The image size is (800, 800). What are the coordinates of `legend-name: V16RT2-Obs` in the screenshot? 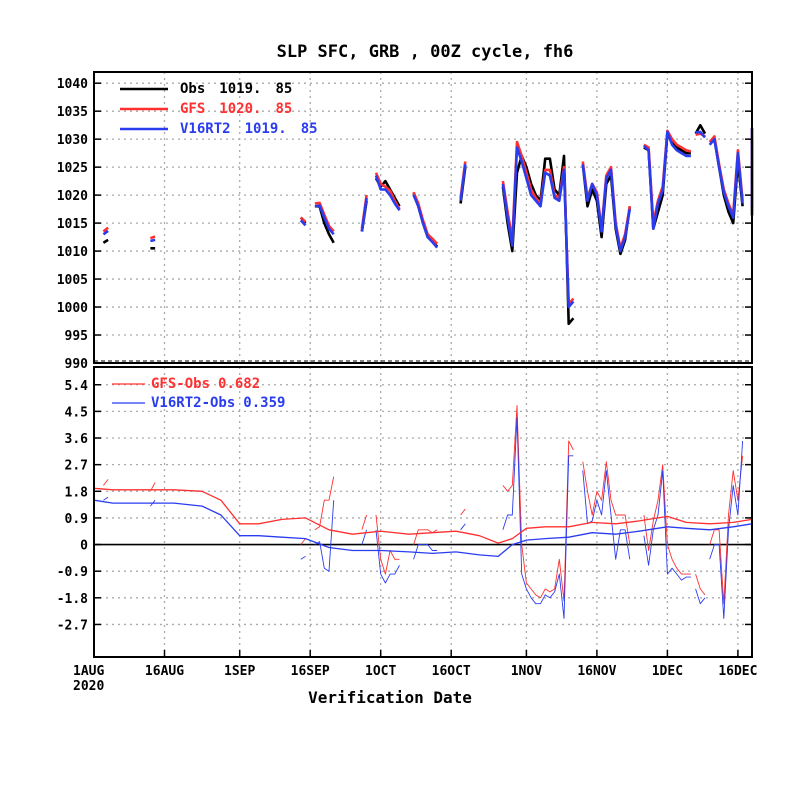 It's located at (193, 403).